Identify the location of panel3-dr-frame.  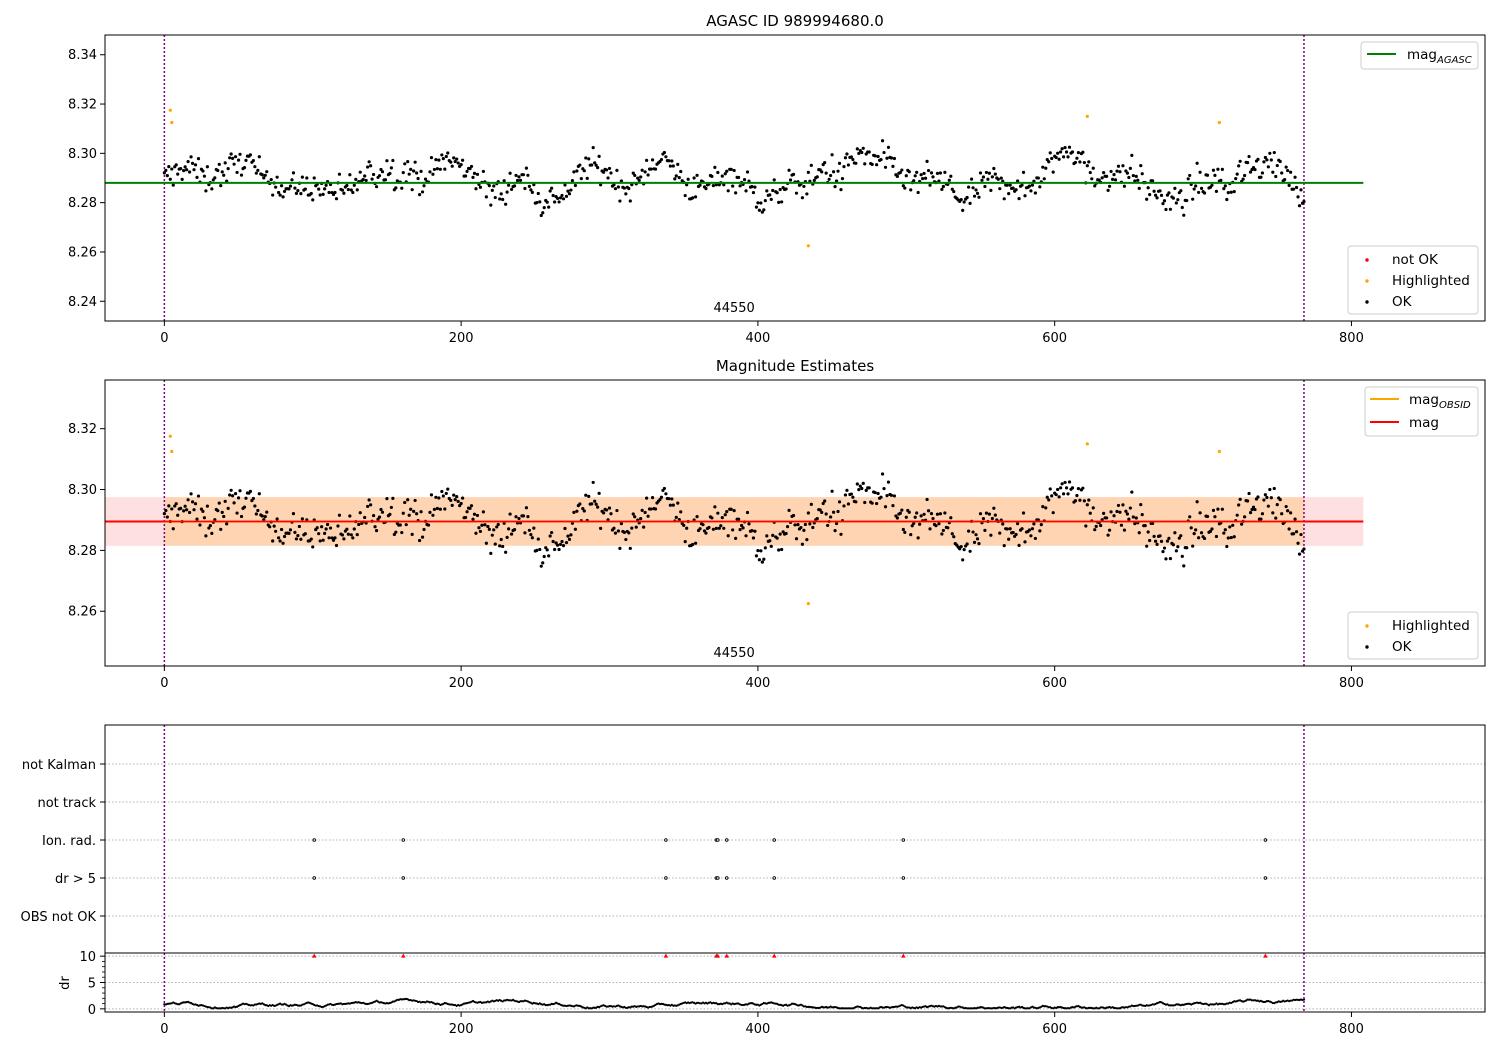
(795, 982).